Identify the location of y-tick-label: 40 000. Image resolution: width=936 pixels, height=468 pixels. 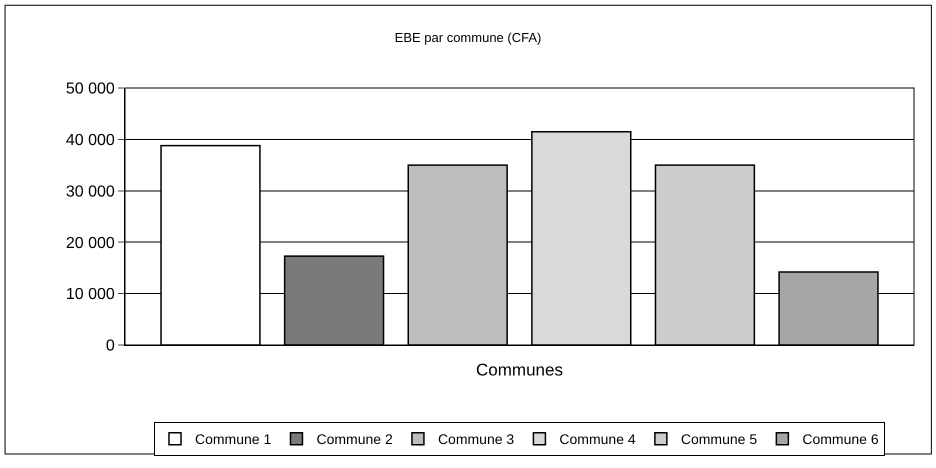
(90, 140).